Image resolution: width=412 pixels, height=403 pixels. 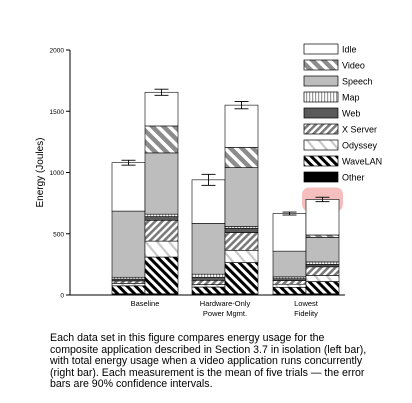 What do you see at coordinates (321, 65) in the screenshot?
I see `legend-swatch-video` at bounding box center [321, 65].